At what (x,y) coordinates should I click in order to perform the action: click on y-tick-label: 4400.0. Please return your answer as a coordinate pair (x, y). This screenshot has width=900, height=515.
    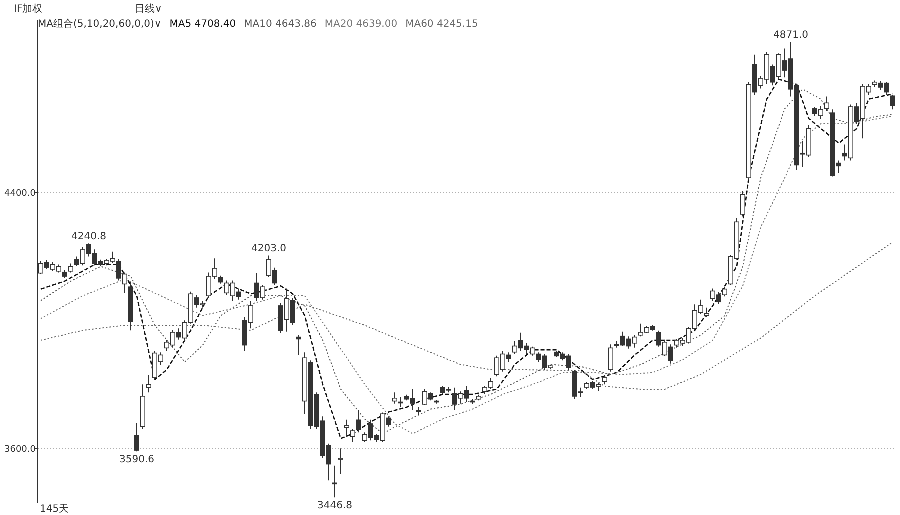
    Looking at the image, I should click on (20, 194).